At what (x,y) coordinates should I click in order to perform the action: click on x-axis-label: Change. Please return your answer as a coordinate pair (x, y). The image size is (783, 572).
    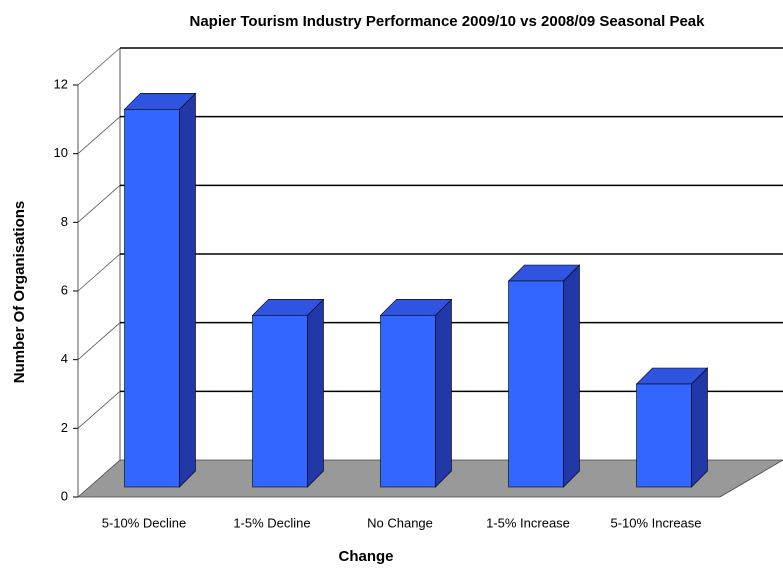
    Looking at the image, I should click on (365, 556).